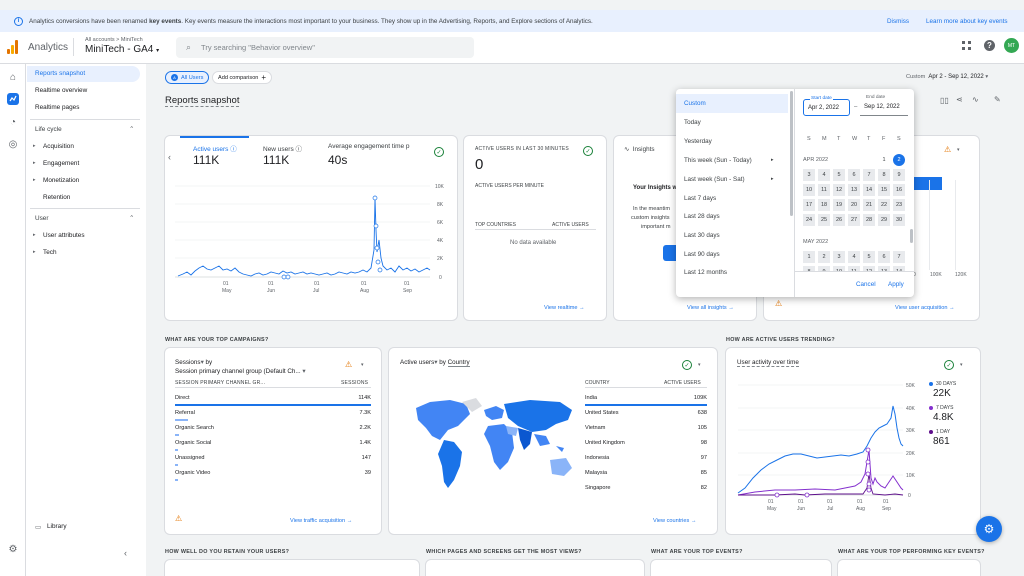 The image size is (1024, 576). What do you see at coordinates (61, 90) in the screenshot?
I see `nav-realtime-overview: Realtime overview` at bounding box center [61, 90].